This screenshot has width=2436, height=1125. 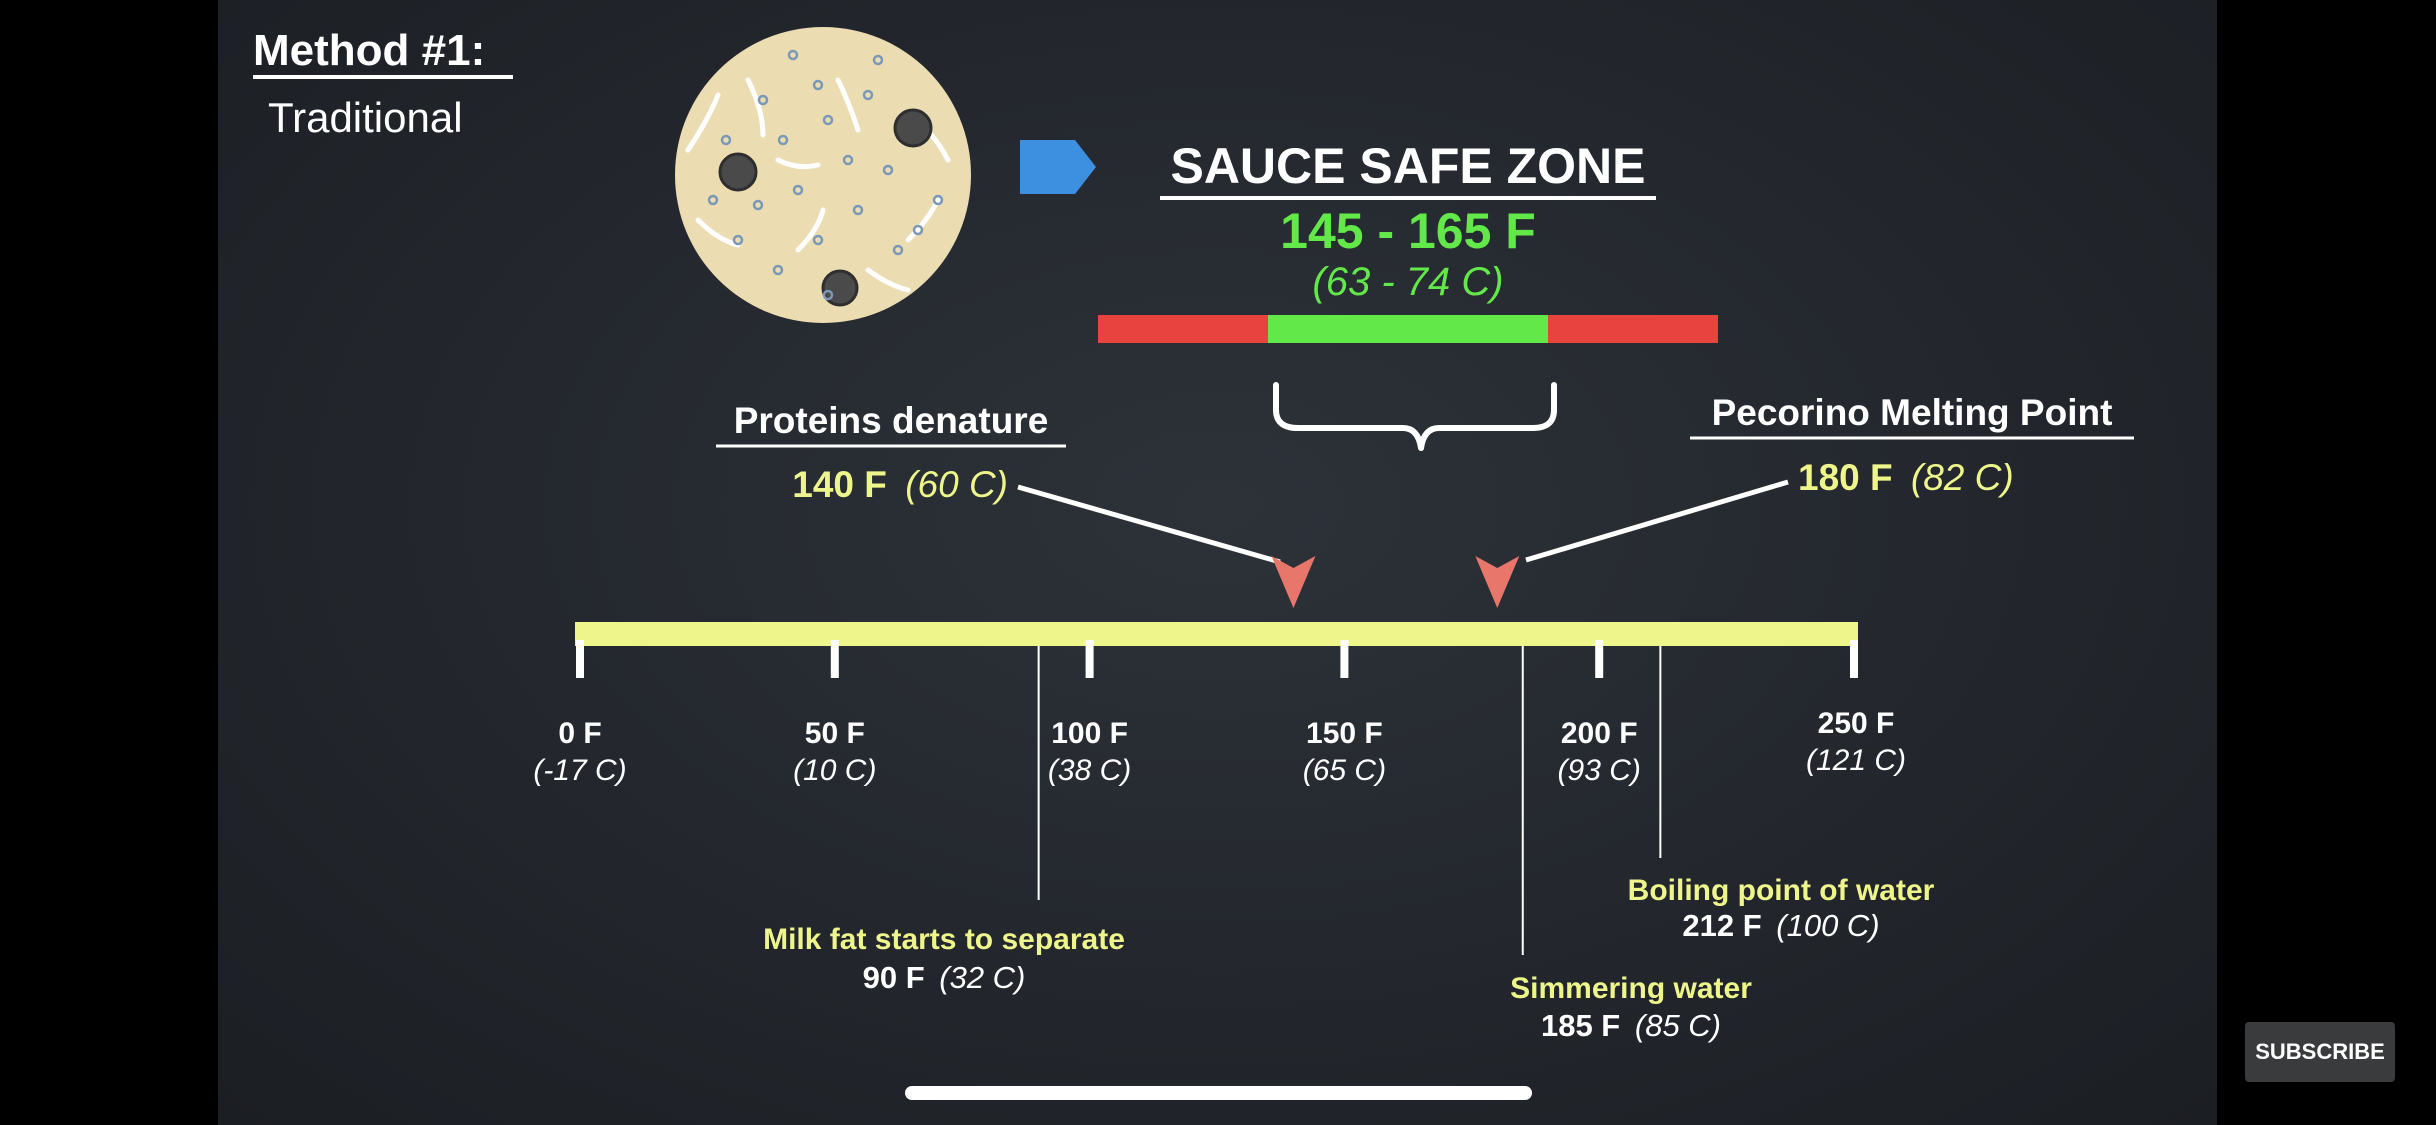 What do you see at coordinates (1218, 1093) in the screenshot?
I see `home-indicator` at bounding box center [1218, 1093].